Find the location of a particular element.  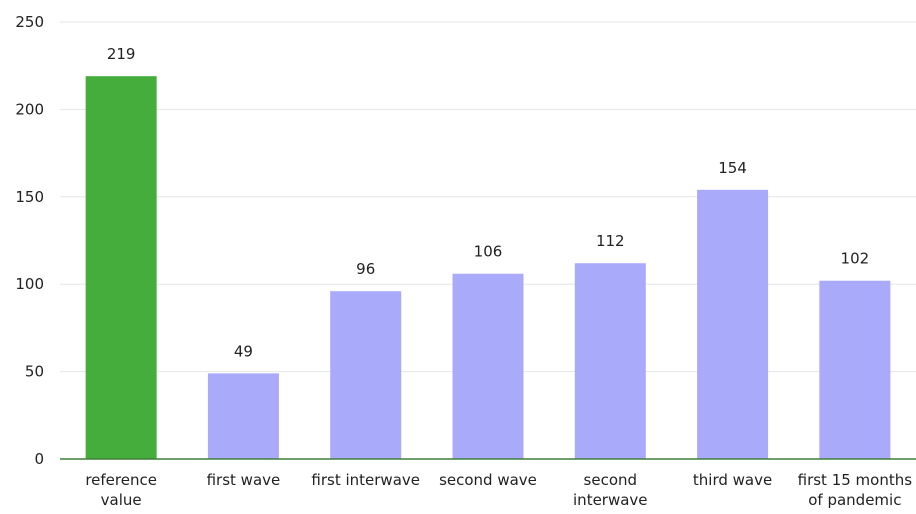

data-label: 219 is located at coordinates (121, 54).